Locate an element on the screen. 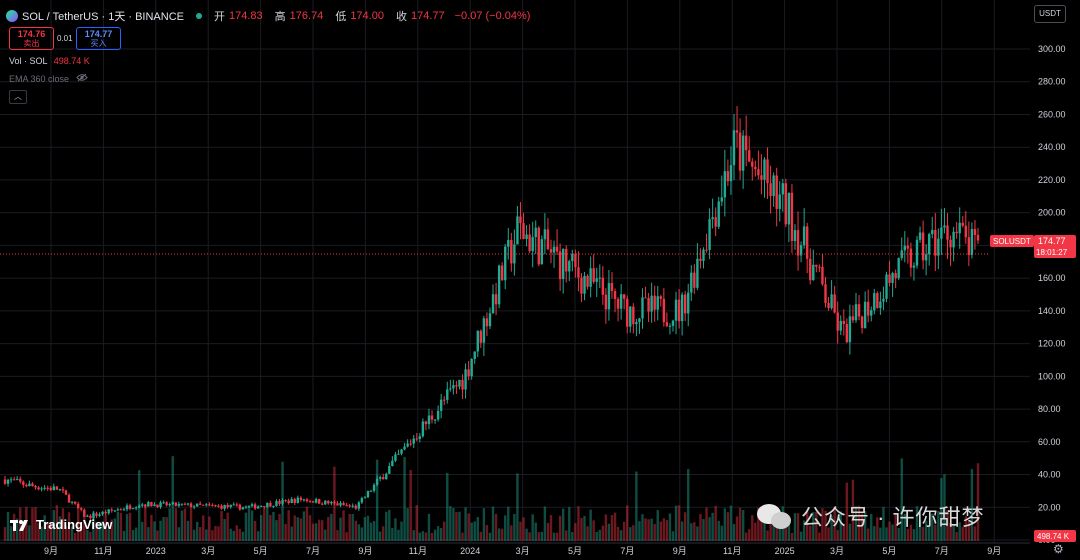 The height and width of the screenshot is (560, 1080). currency-selector-button: USDT is located at coordinates (1050, 14).